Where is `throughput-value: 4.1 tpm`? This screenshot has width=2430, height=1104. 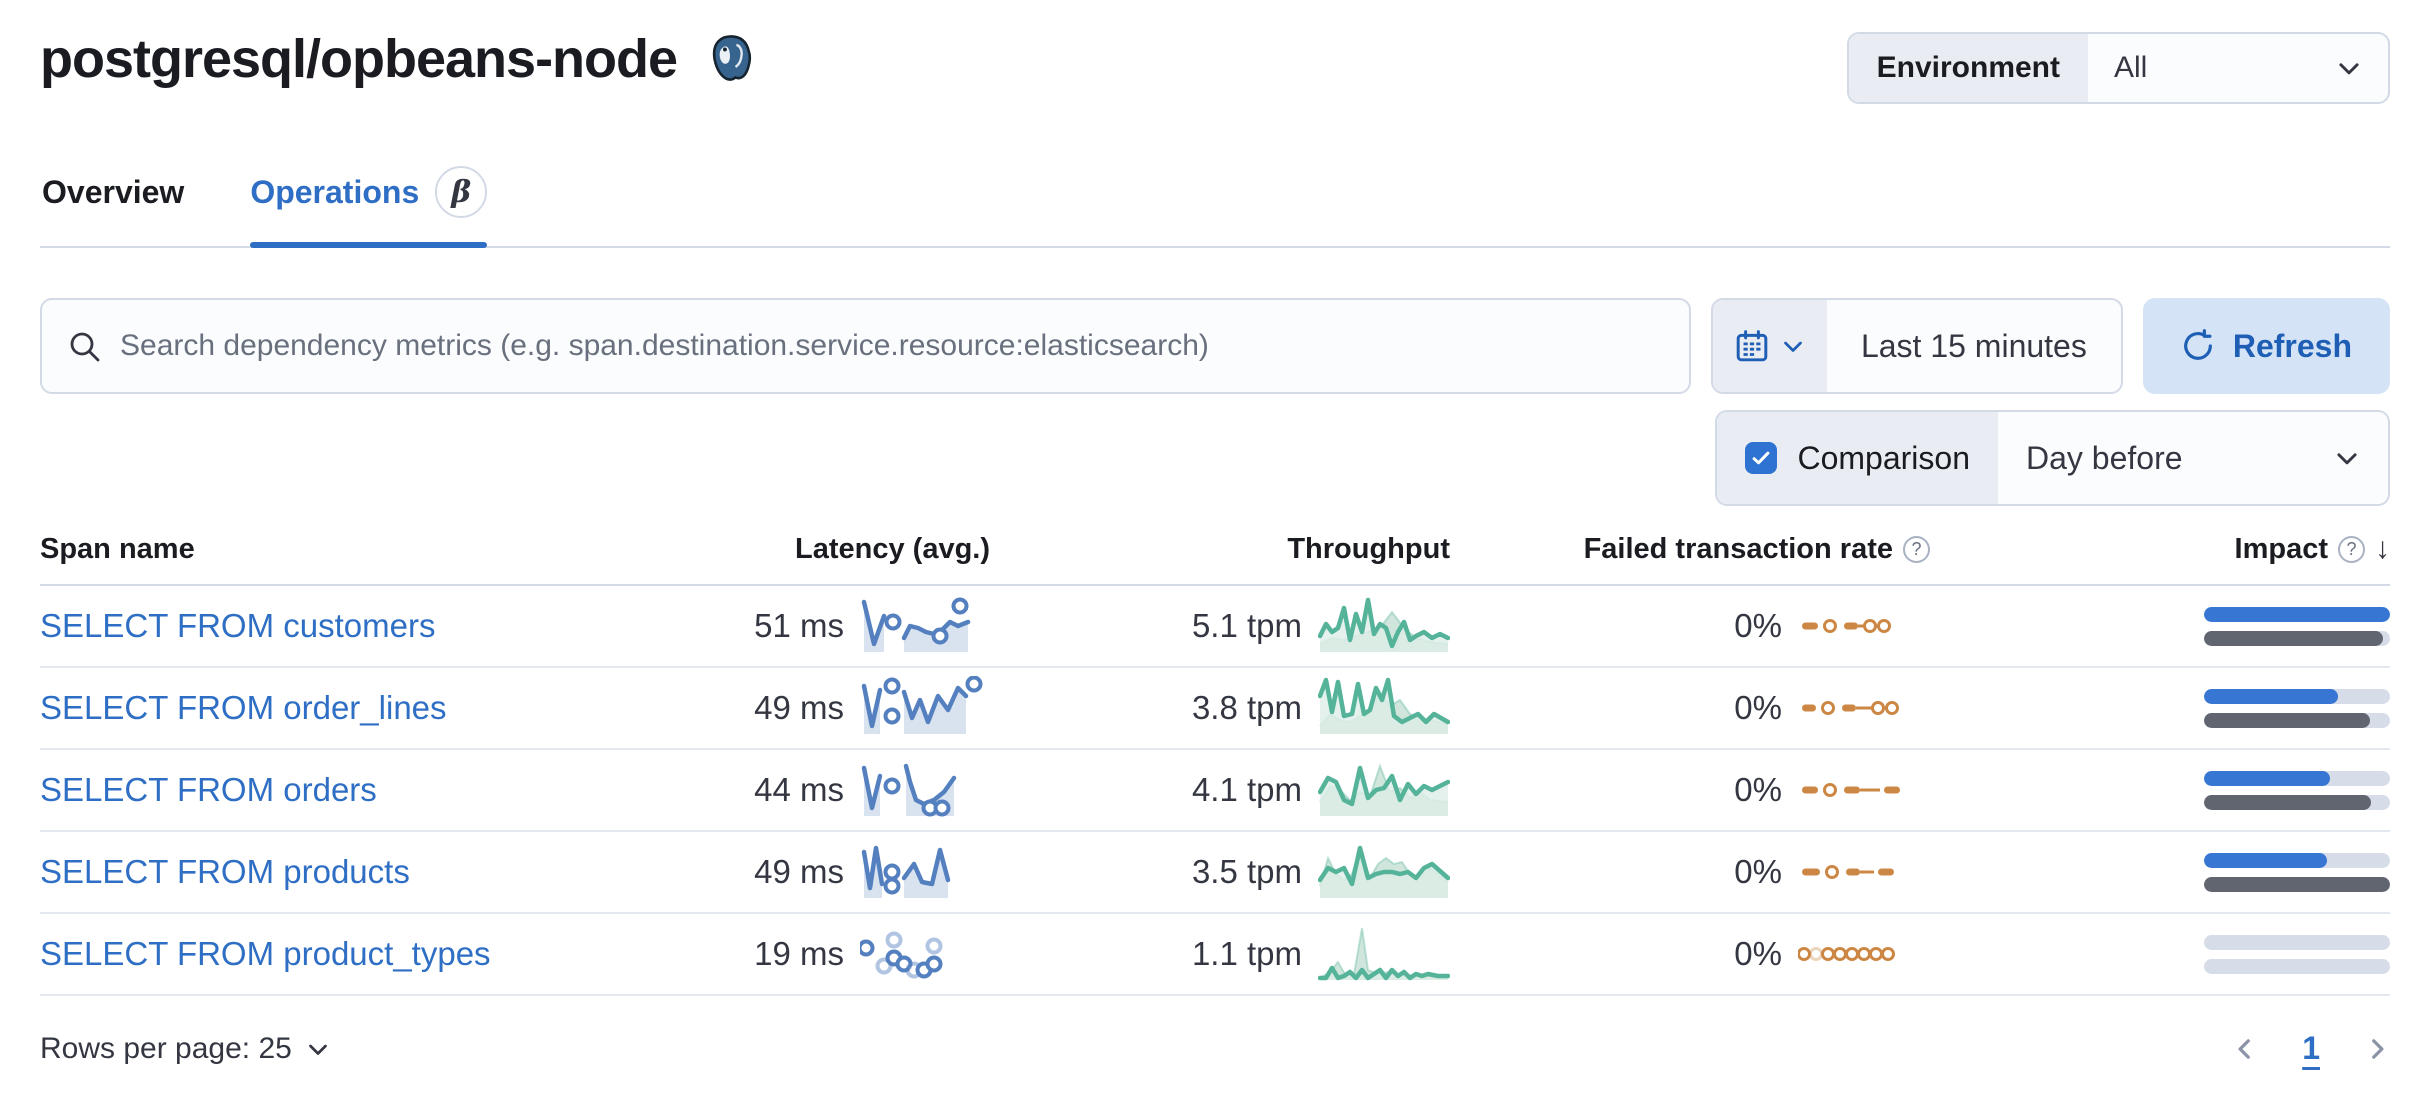
throughput-value: 4.1 tpm is located at coordinates (1246, 789).